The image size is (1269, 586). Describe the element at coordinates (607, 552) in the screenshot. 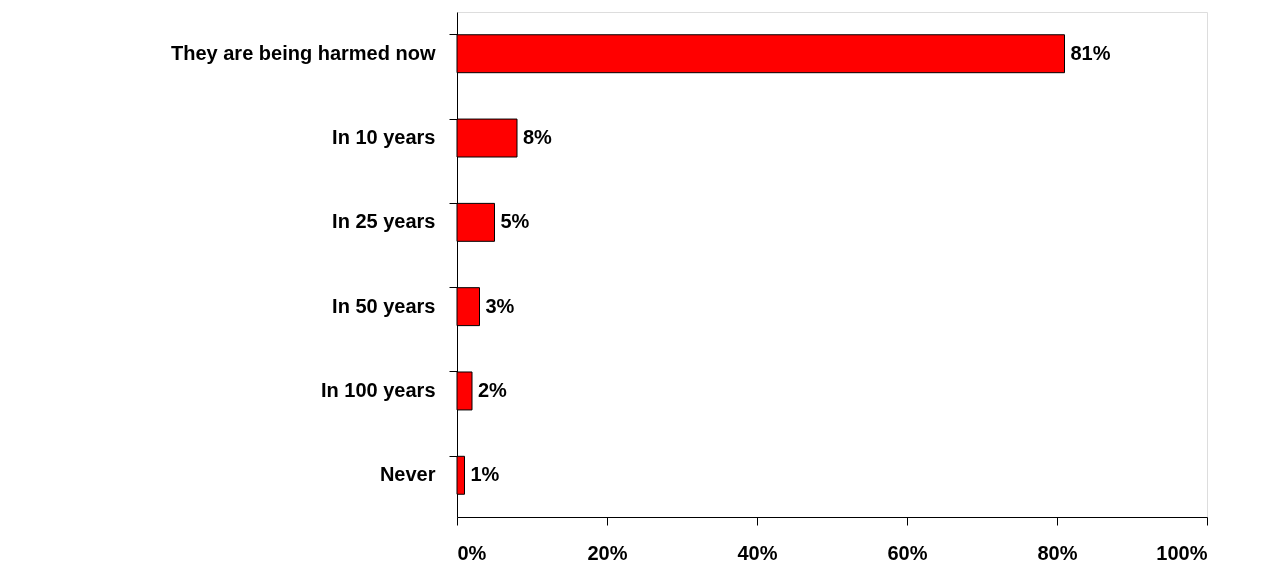

I see `x-tick-label: 20%` at that location.